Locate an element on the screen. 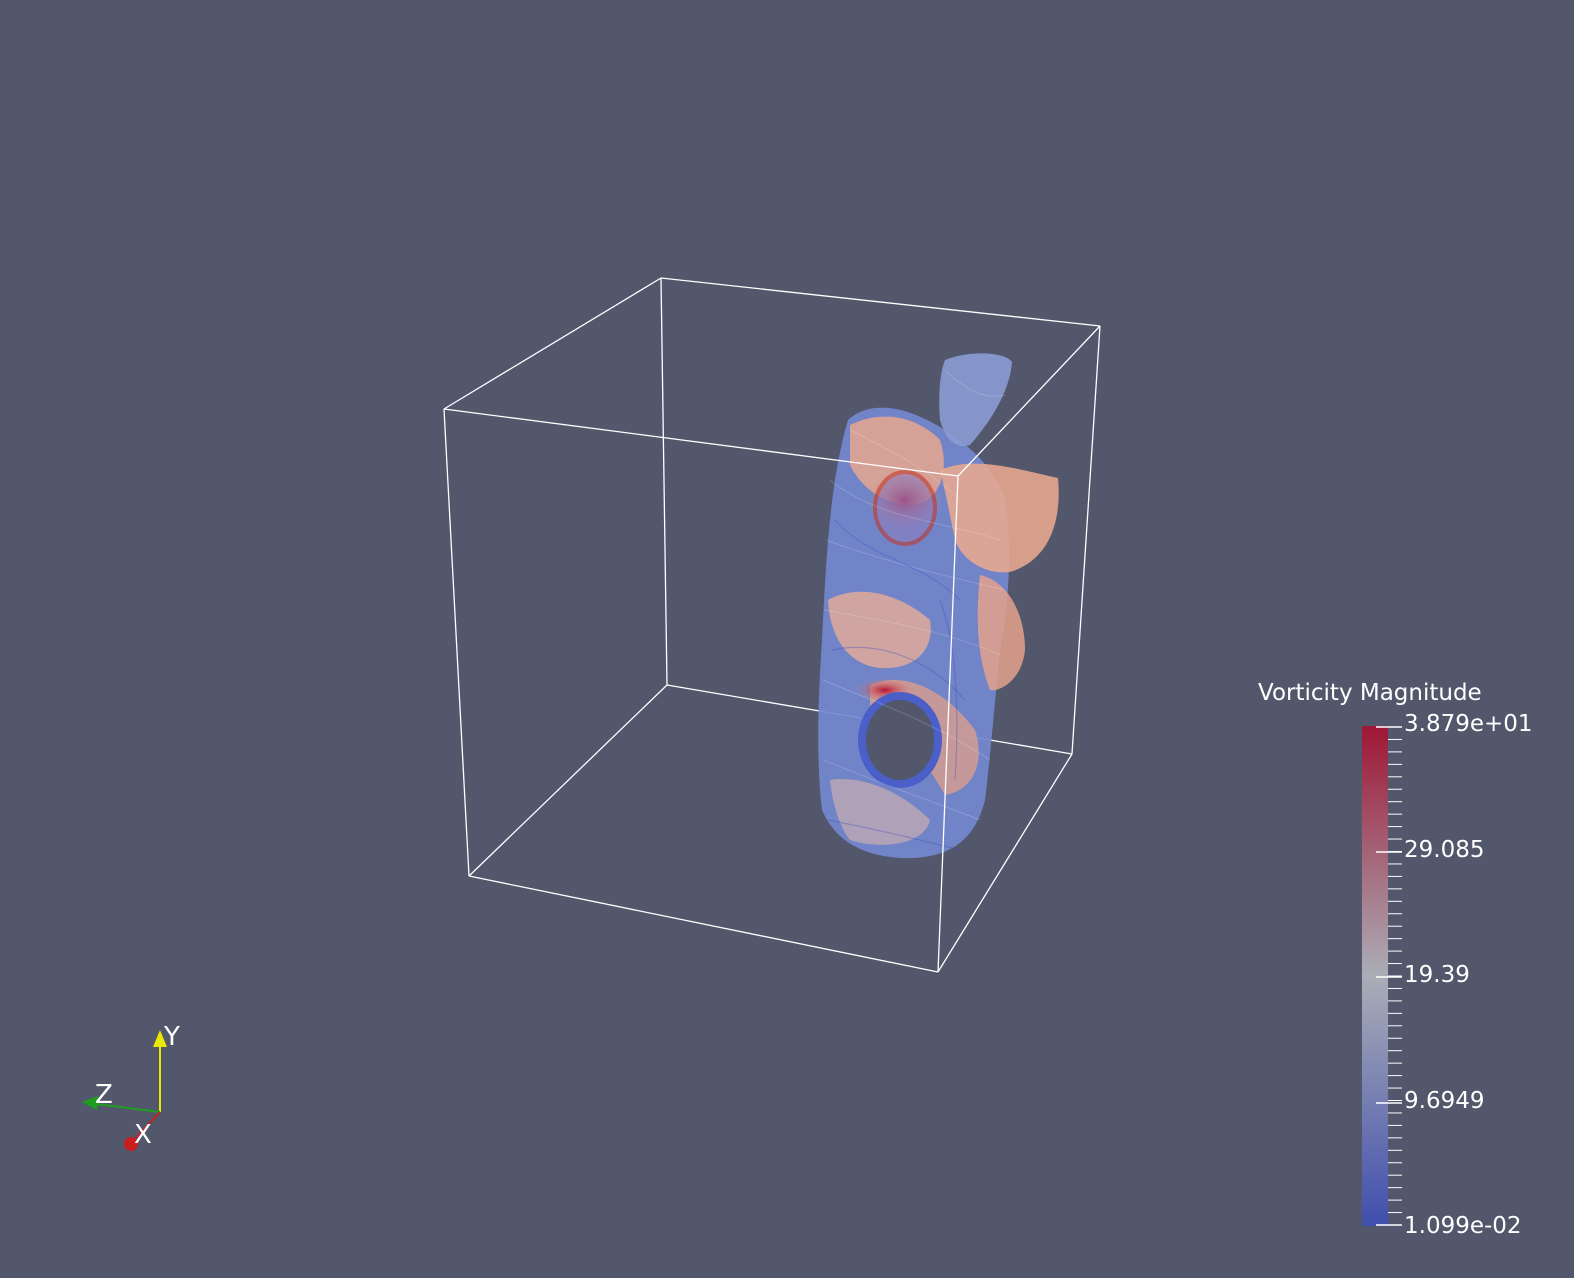 This screenshot has height=1278, width=1574. y-axis-arrow-icon is located at coordinates (160, 1038).